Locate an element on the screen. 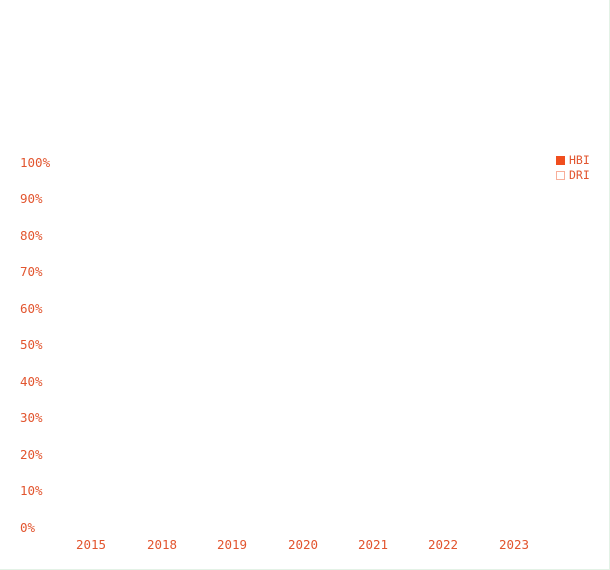 This screenshot has width=610, height=570. y-axis-tick-50: 50% is located at coordinates (31, 344).